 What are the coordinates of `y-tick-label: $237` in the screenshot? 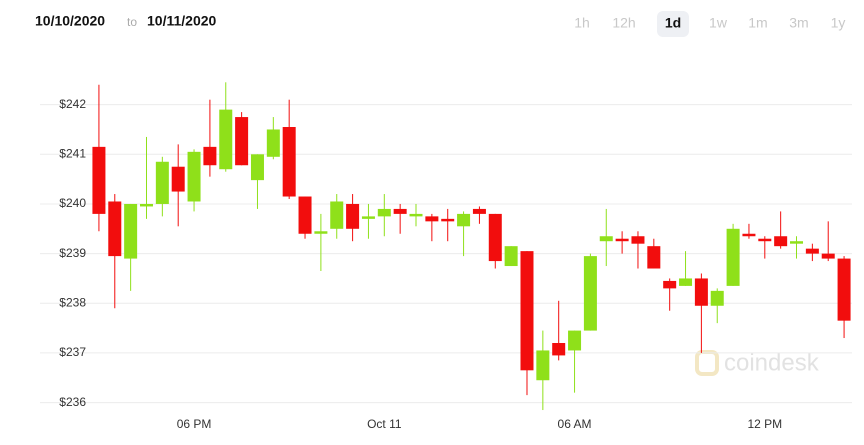 It's located at (72, 352).